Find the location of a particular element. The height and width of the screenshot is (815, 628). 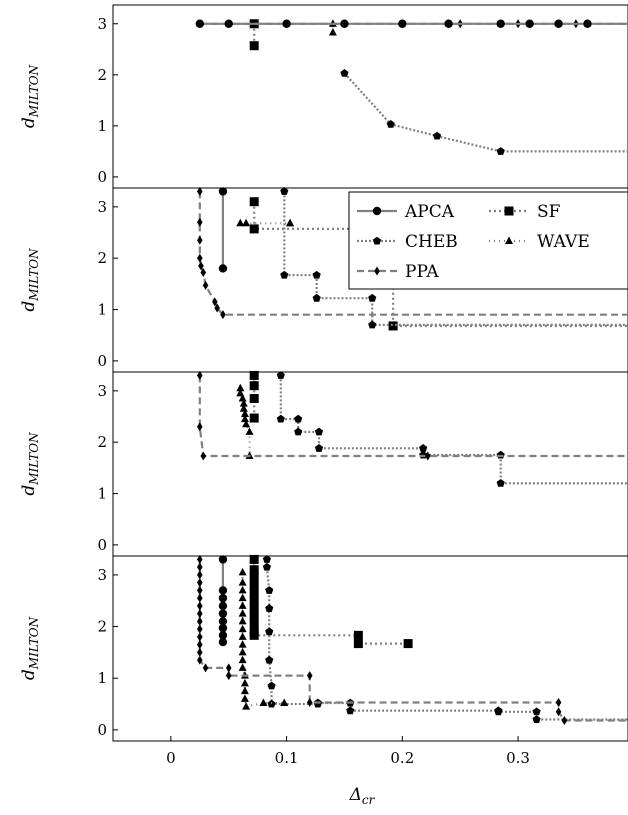

legend-label: WAVE is located at coordinates (563, 242).